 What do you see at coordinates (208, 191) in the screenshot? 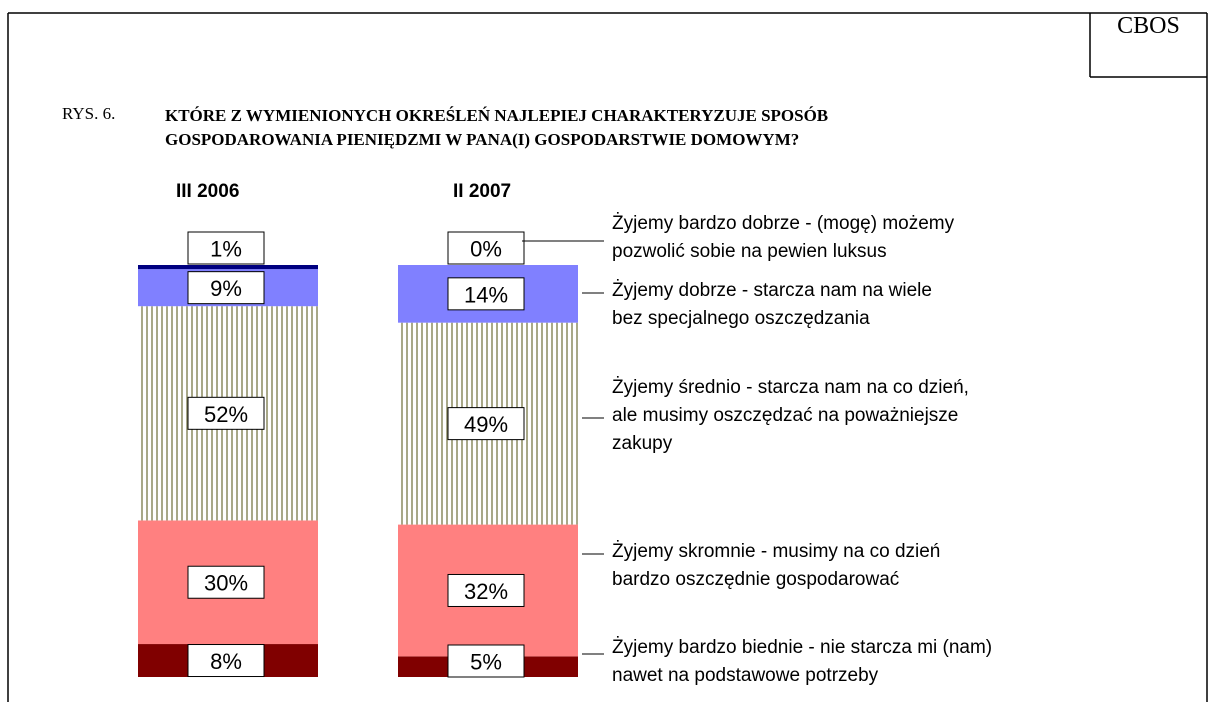
I see `category-label: III 2006` at bounding box center [208, 191].